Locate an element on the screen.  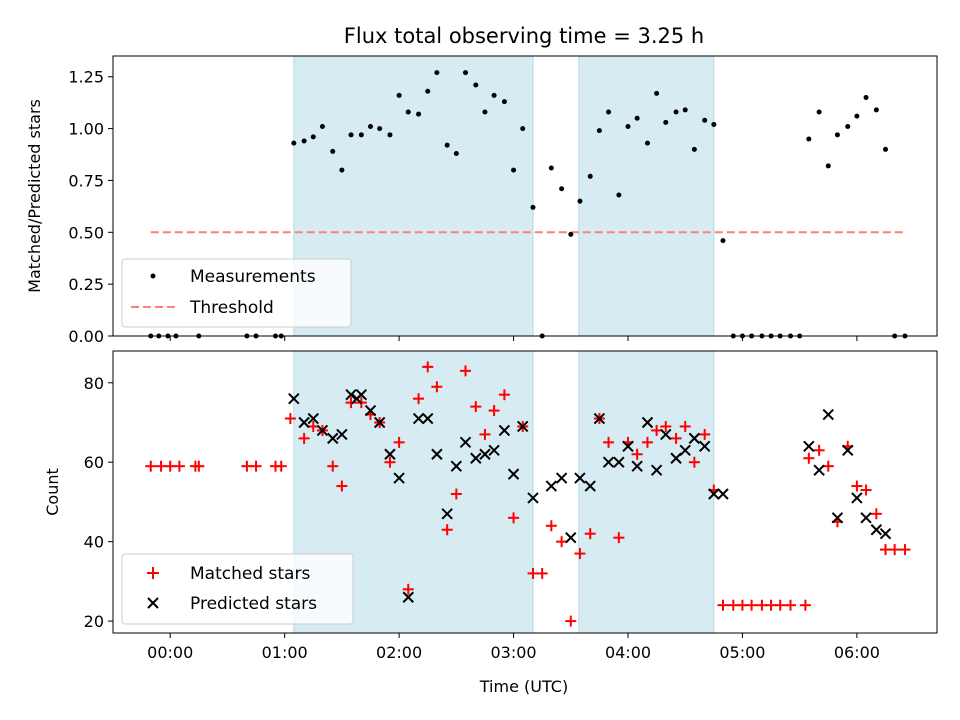
top-legend: Measurements Threshold is located at coordinates (236, 293).